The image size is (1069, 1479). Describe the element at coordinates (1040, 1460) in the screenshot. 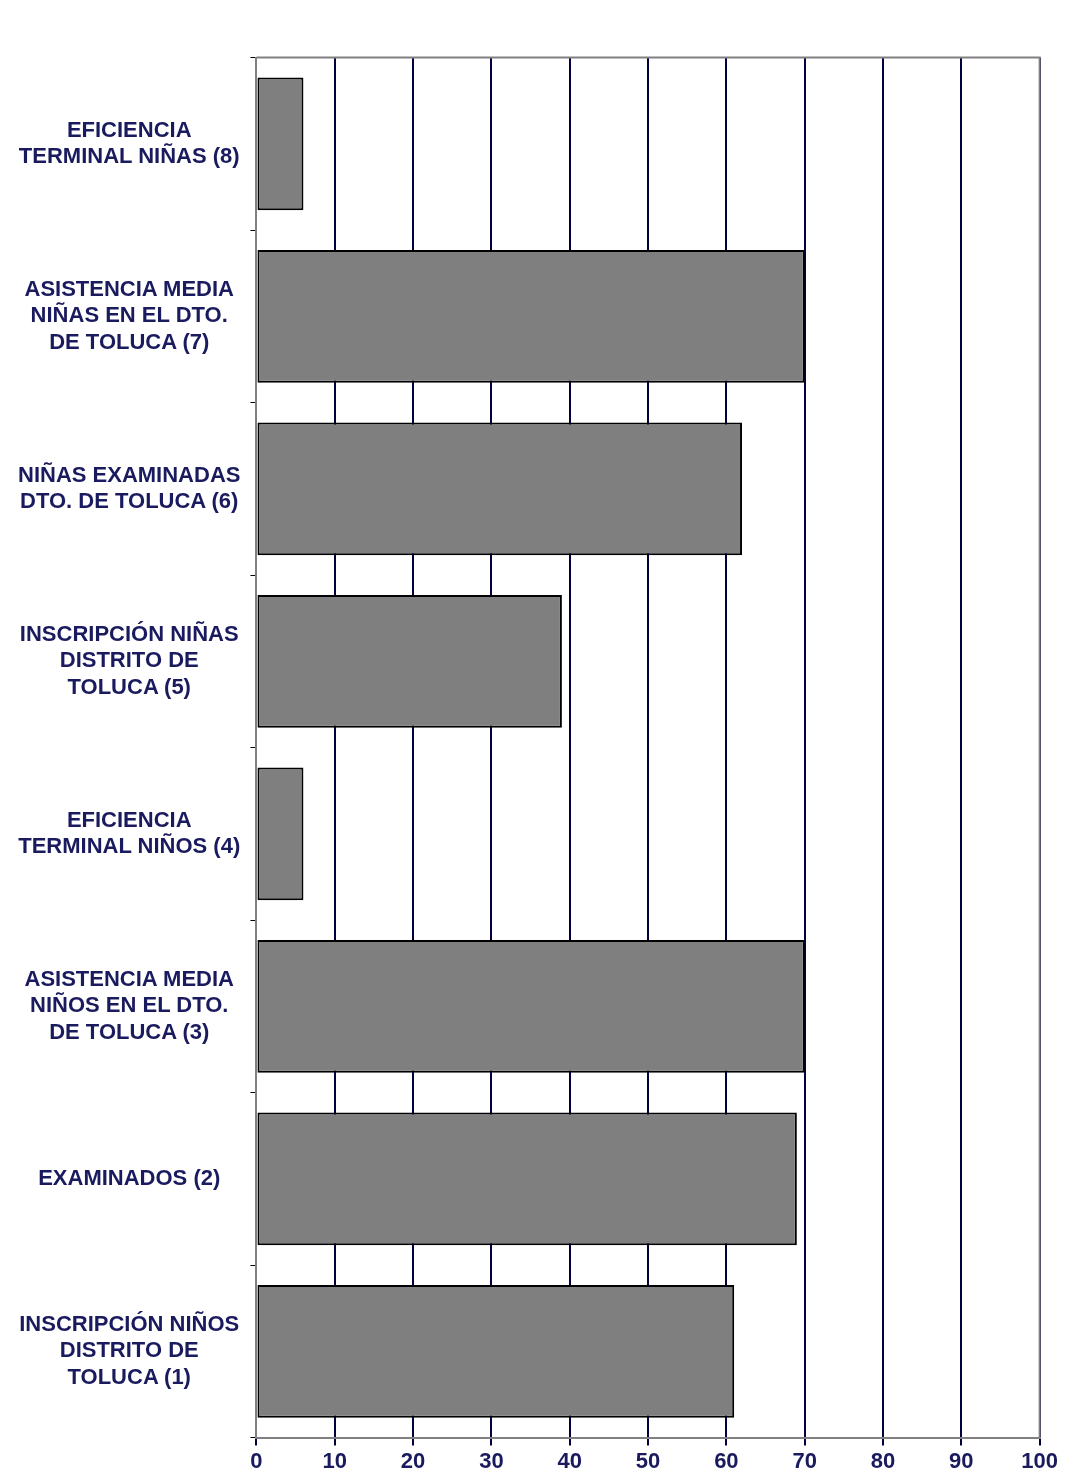

I see `x-tick-label: 100` at that location.